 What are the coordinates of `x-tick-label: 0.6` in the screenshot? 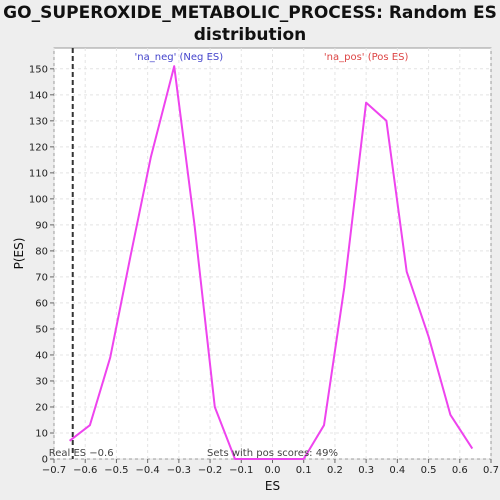 It's located at (460, 470).